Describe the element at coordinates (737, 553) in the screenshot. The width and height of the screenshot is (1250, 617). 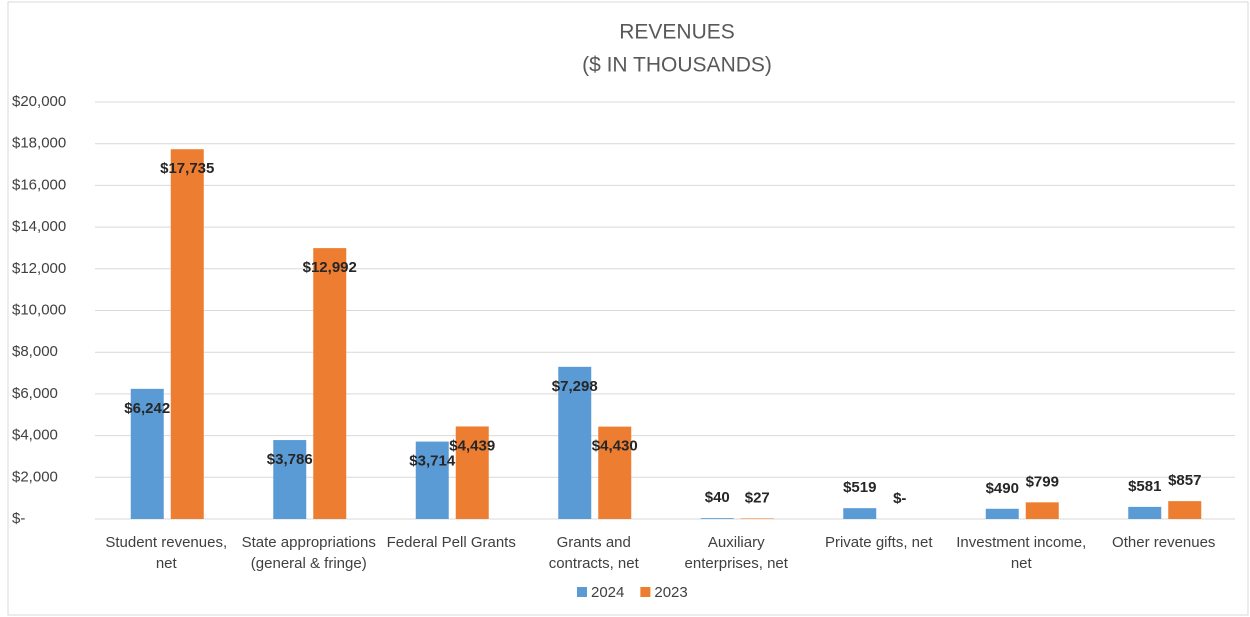
I see `x-tick-label: Auxiliary enterprises, net` at that location.